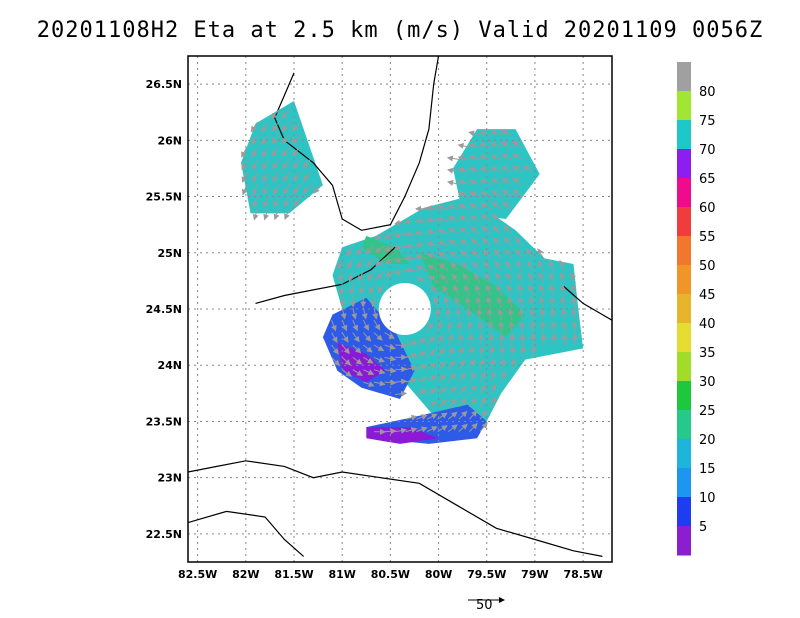 The image size is (800, 618). What do you see at coordinates (707, 469) in the screenshot?
I see `colorbar-label: 15` at bounding box center [707, 469].